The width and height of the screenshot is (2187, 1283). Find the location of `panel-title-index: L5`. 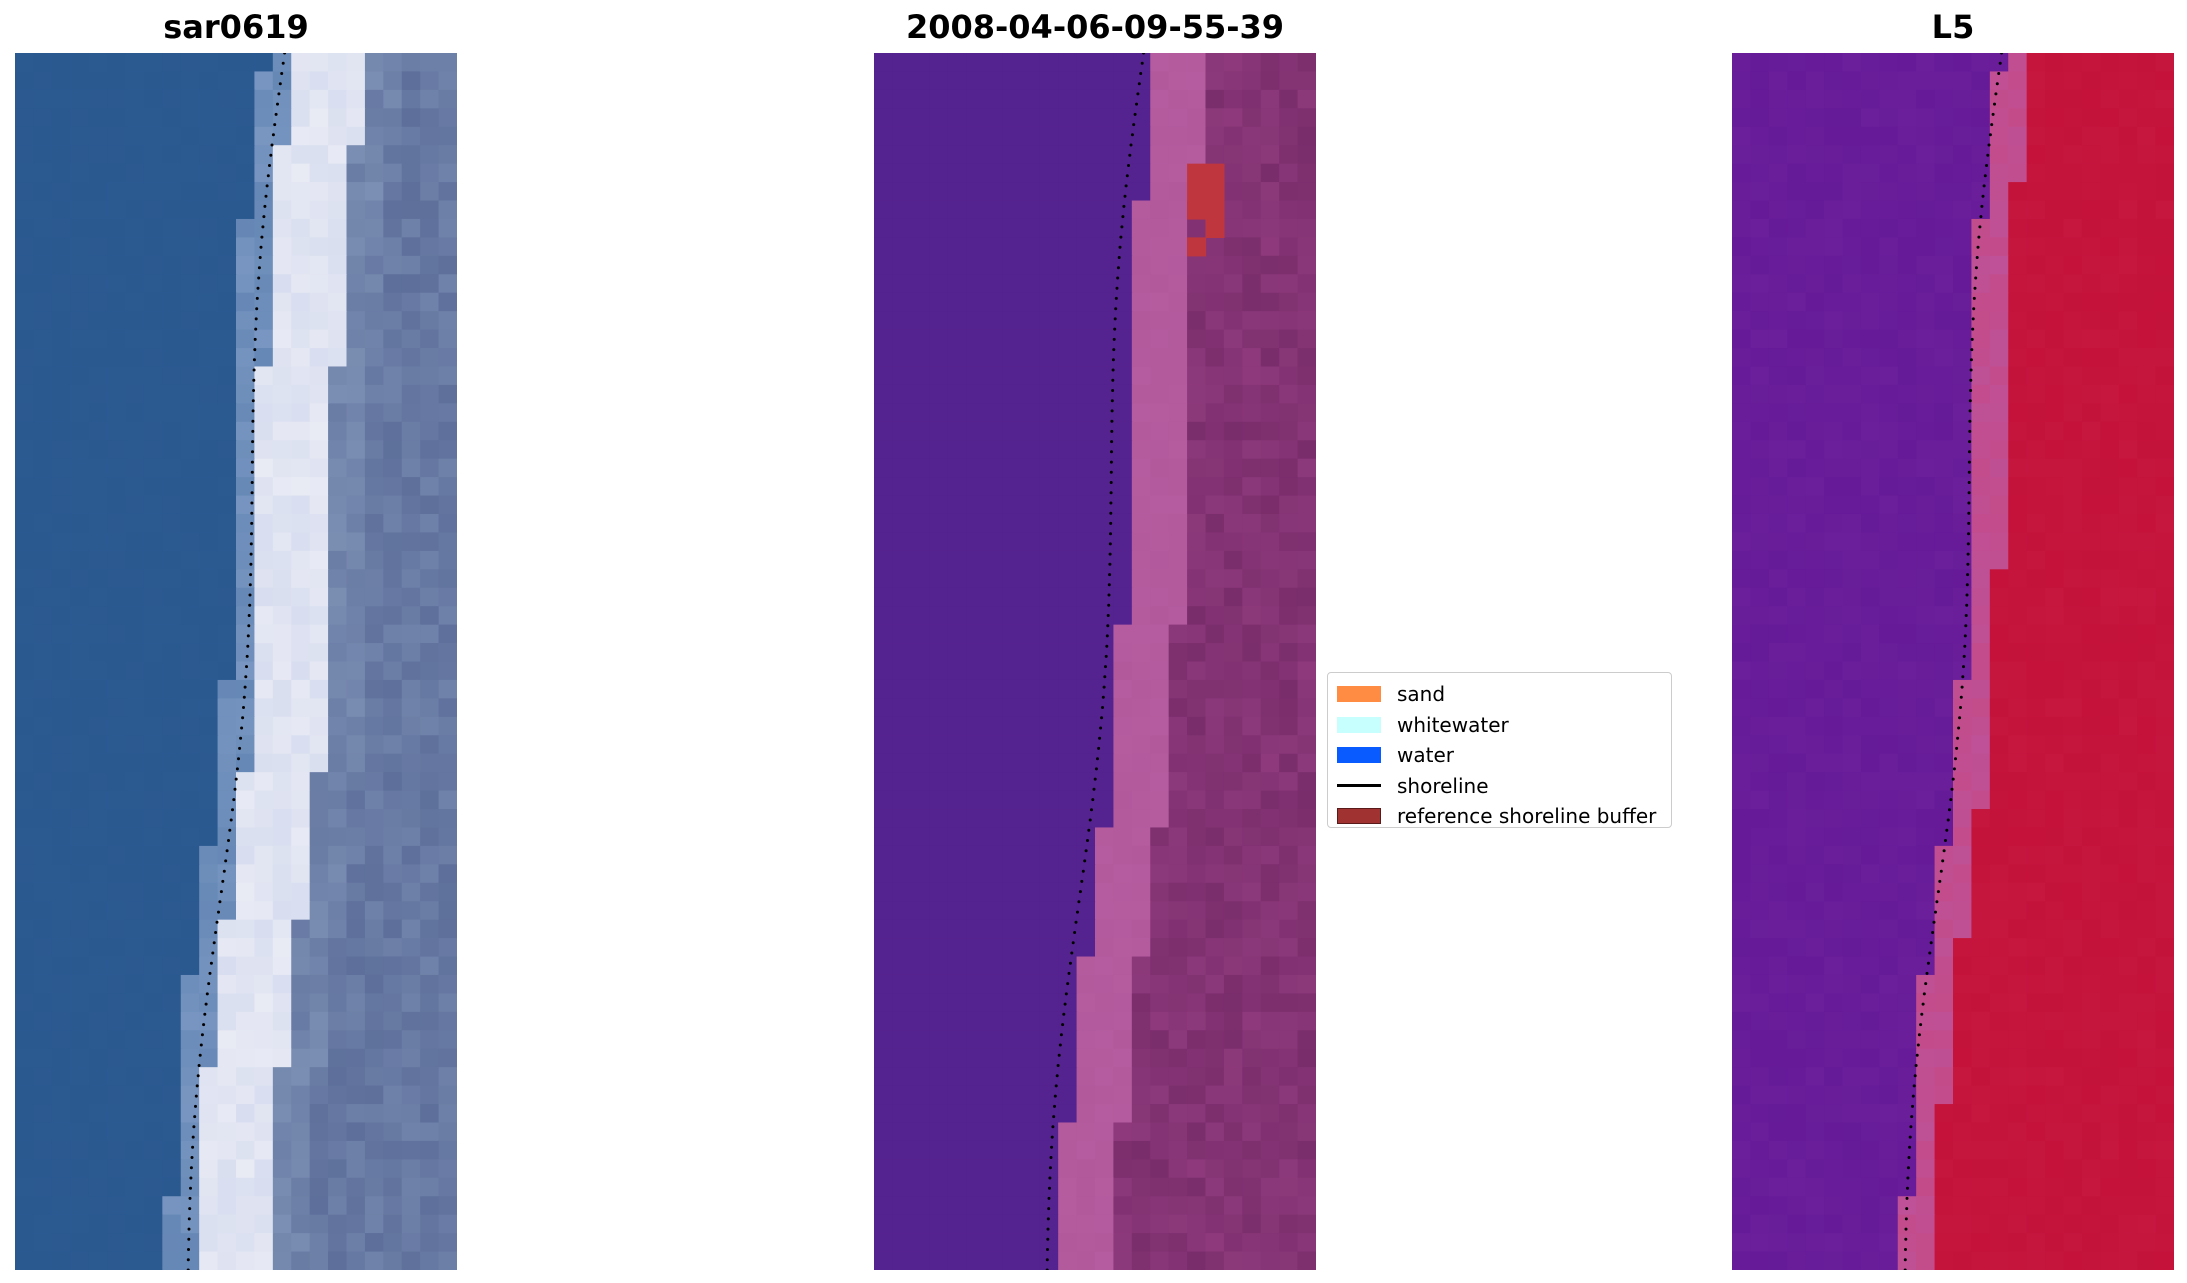

panel-title-index: L5 is located at coordinates (1953, 27).